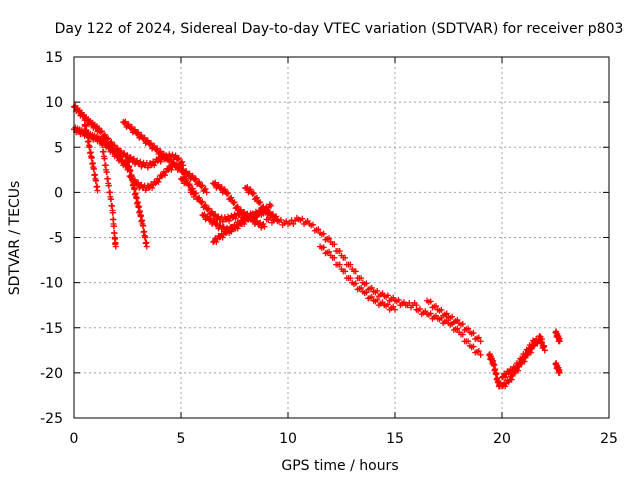  Describe the element at coordinates (339, 466) in the screenshot. I see `x-axis-label: GPS time / hours` at that location.